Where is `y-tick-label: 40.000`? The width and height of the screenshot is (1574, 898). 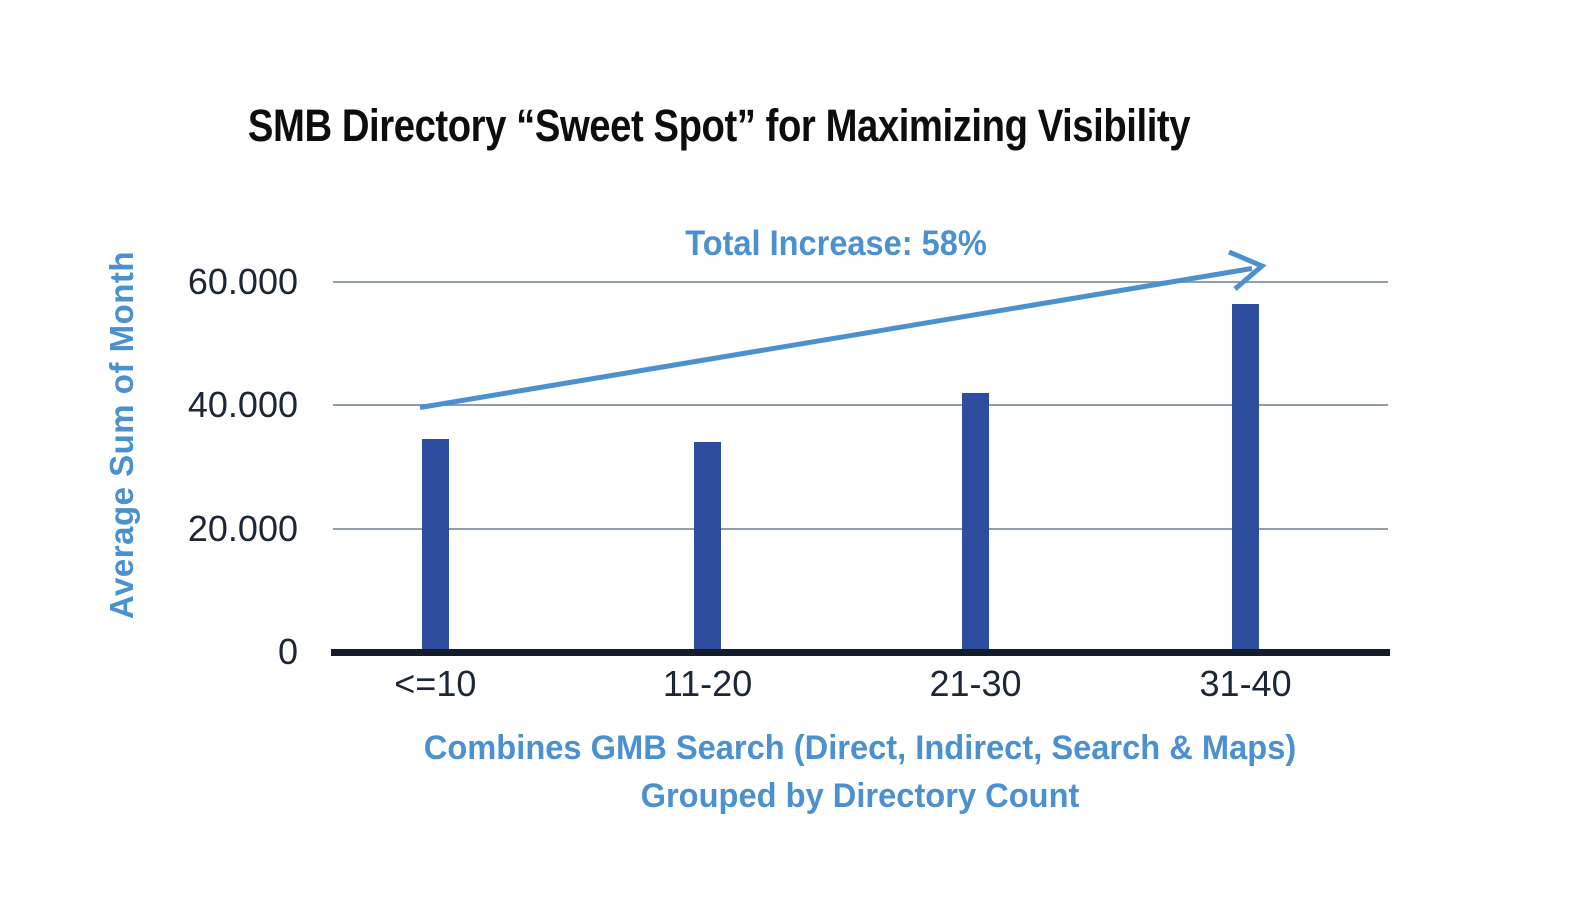
y-tick-label: 40.000 is located at coordinates (242, 405).